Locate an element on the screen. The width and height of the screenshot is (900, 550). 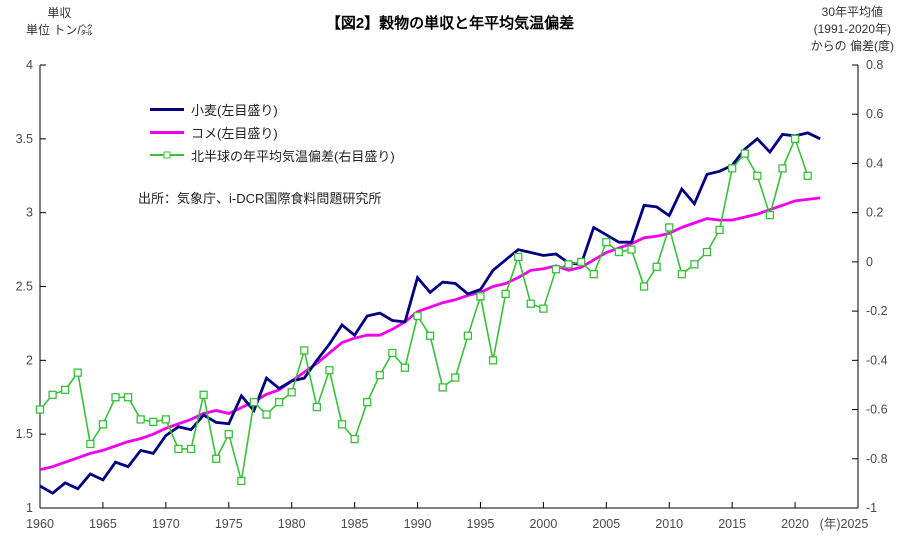
x-axis-tick-label: 1995 is located at coordinates (481, 524).